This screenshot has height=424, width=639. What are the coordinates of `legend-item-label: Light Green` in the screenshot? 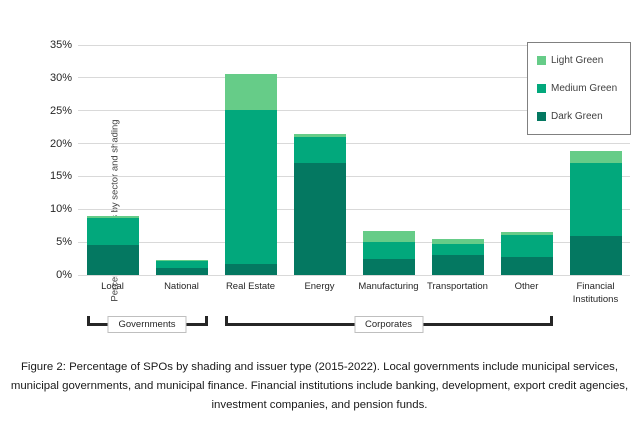 It's located at (577, 61).